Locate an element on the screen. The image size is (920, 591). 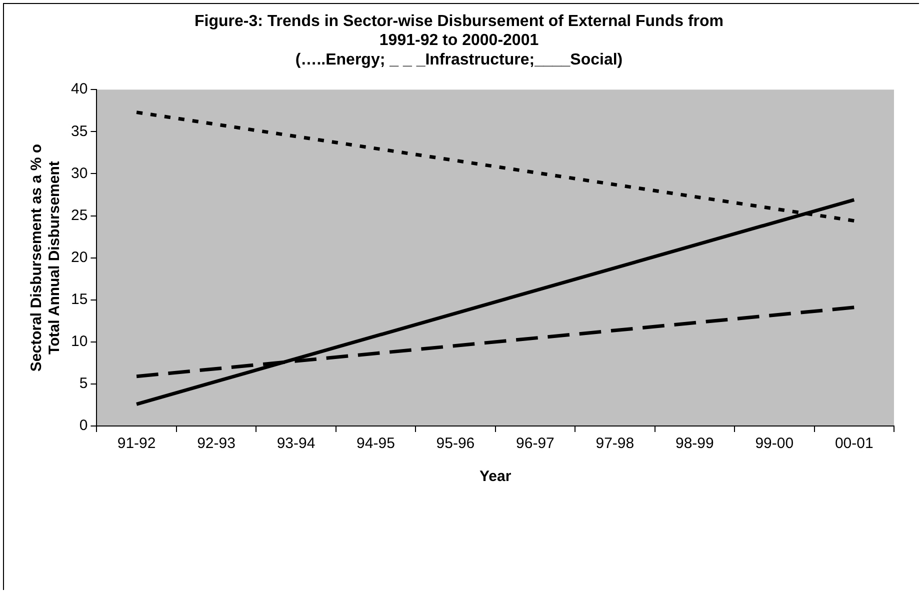
text: Figure-3: Trends in Sector-wise Disbursement of External Funds from is located at coordinates (459, 21).